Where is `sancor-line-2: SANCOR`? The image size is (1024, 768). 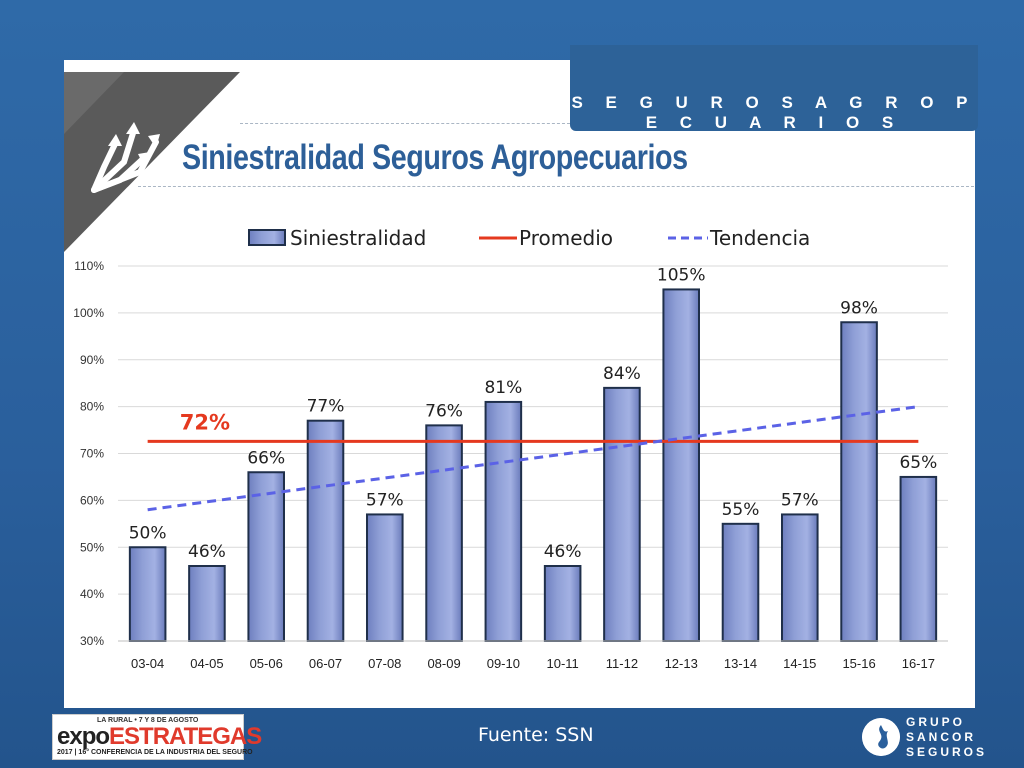
sancor-line-2: SANCOR is located at coordinates (941, 737).